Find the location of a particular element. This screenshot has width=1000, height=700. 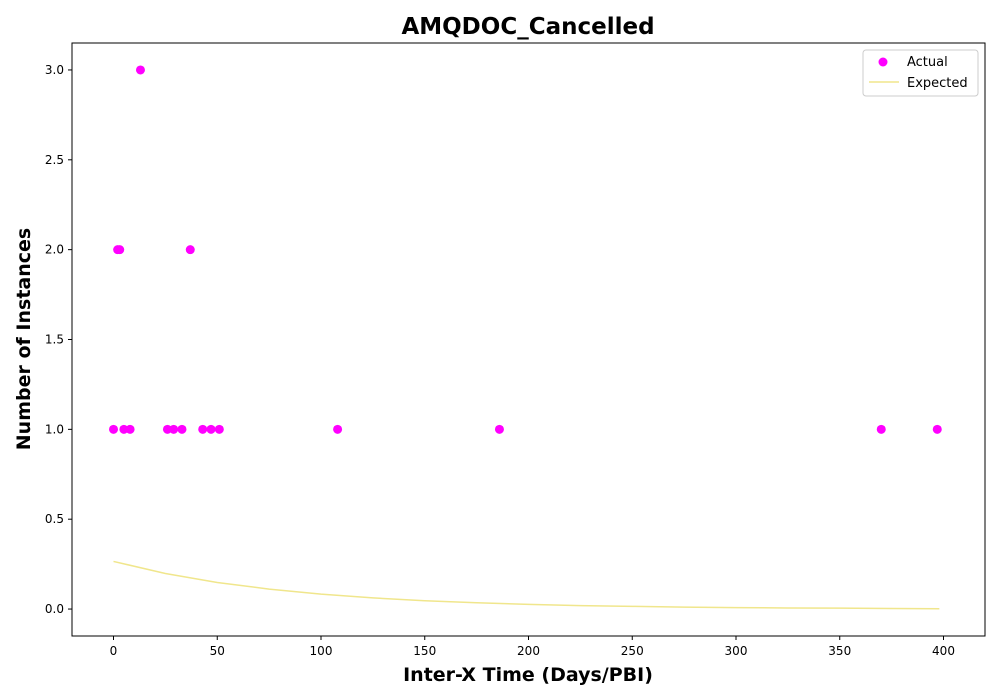

y-axis: 0.0 0.5 1.0 1.5 2.0 2.5 3.0 is located at coordinates (58, 339).